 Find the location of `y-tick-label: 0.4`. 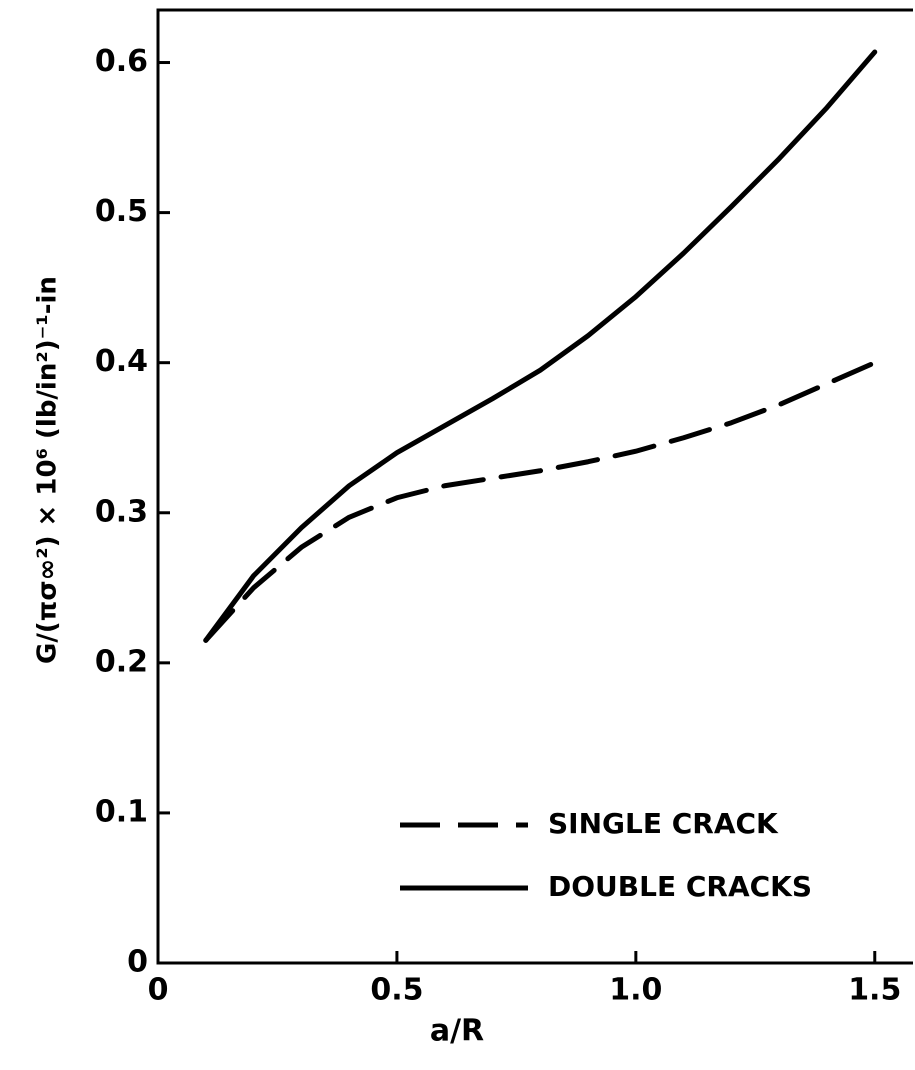

y-tick-label: 0.4 is located at coordinates (121, 361).